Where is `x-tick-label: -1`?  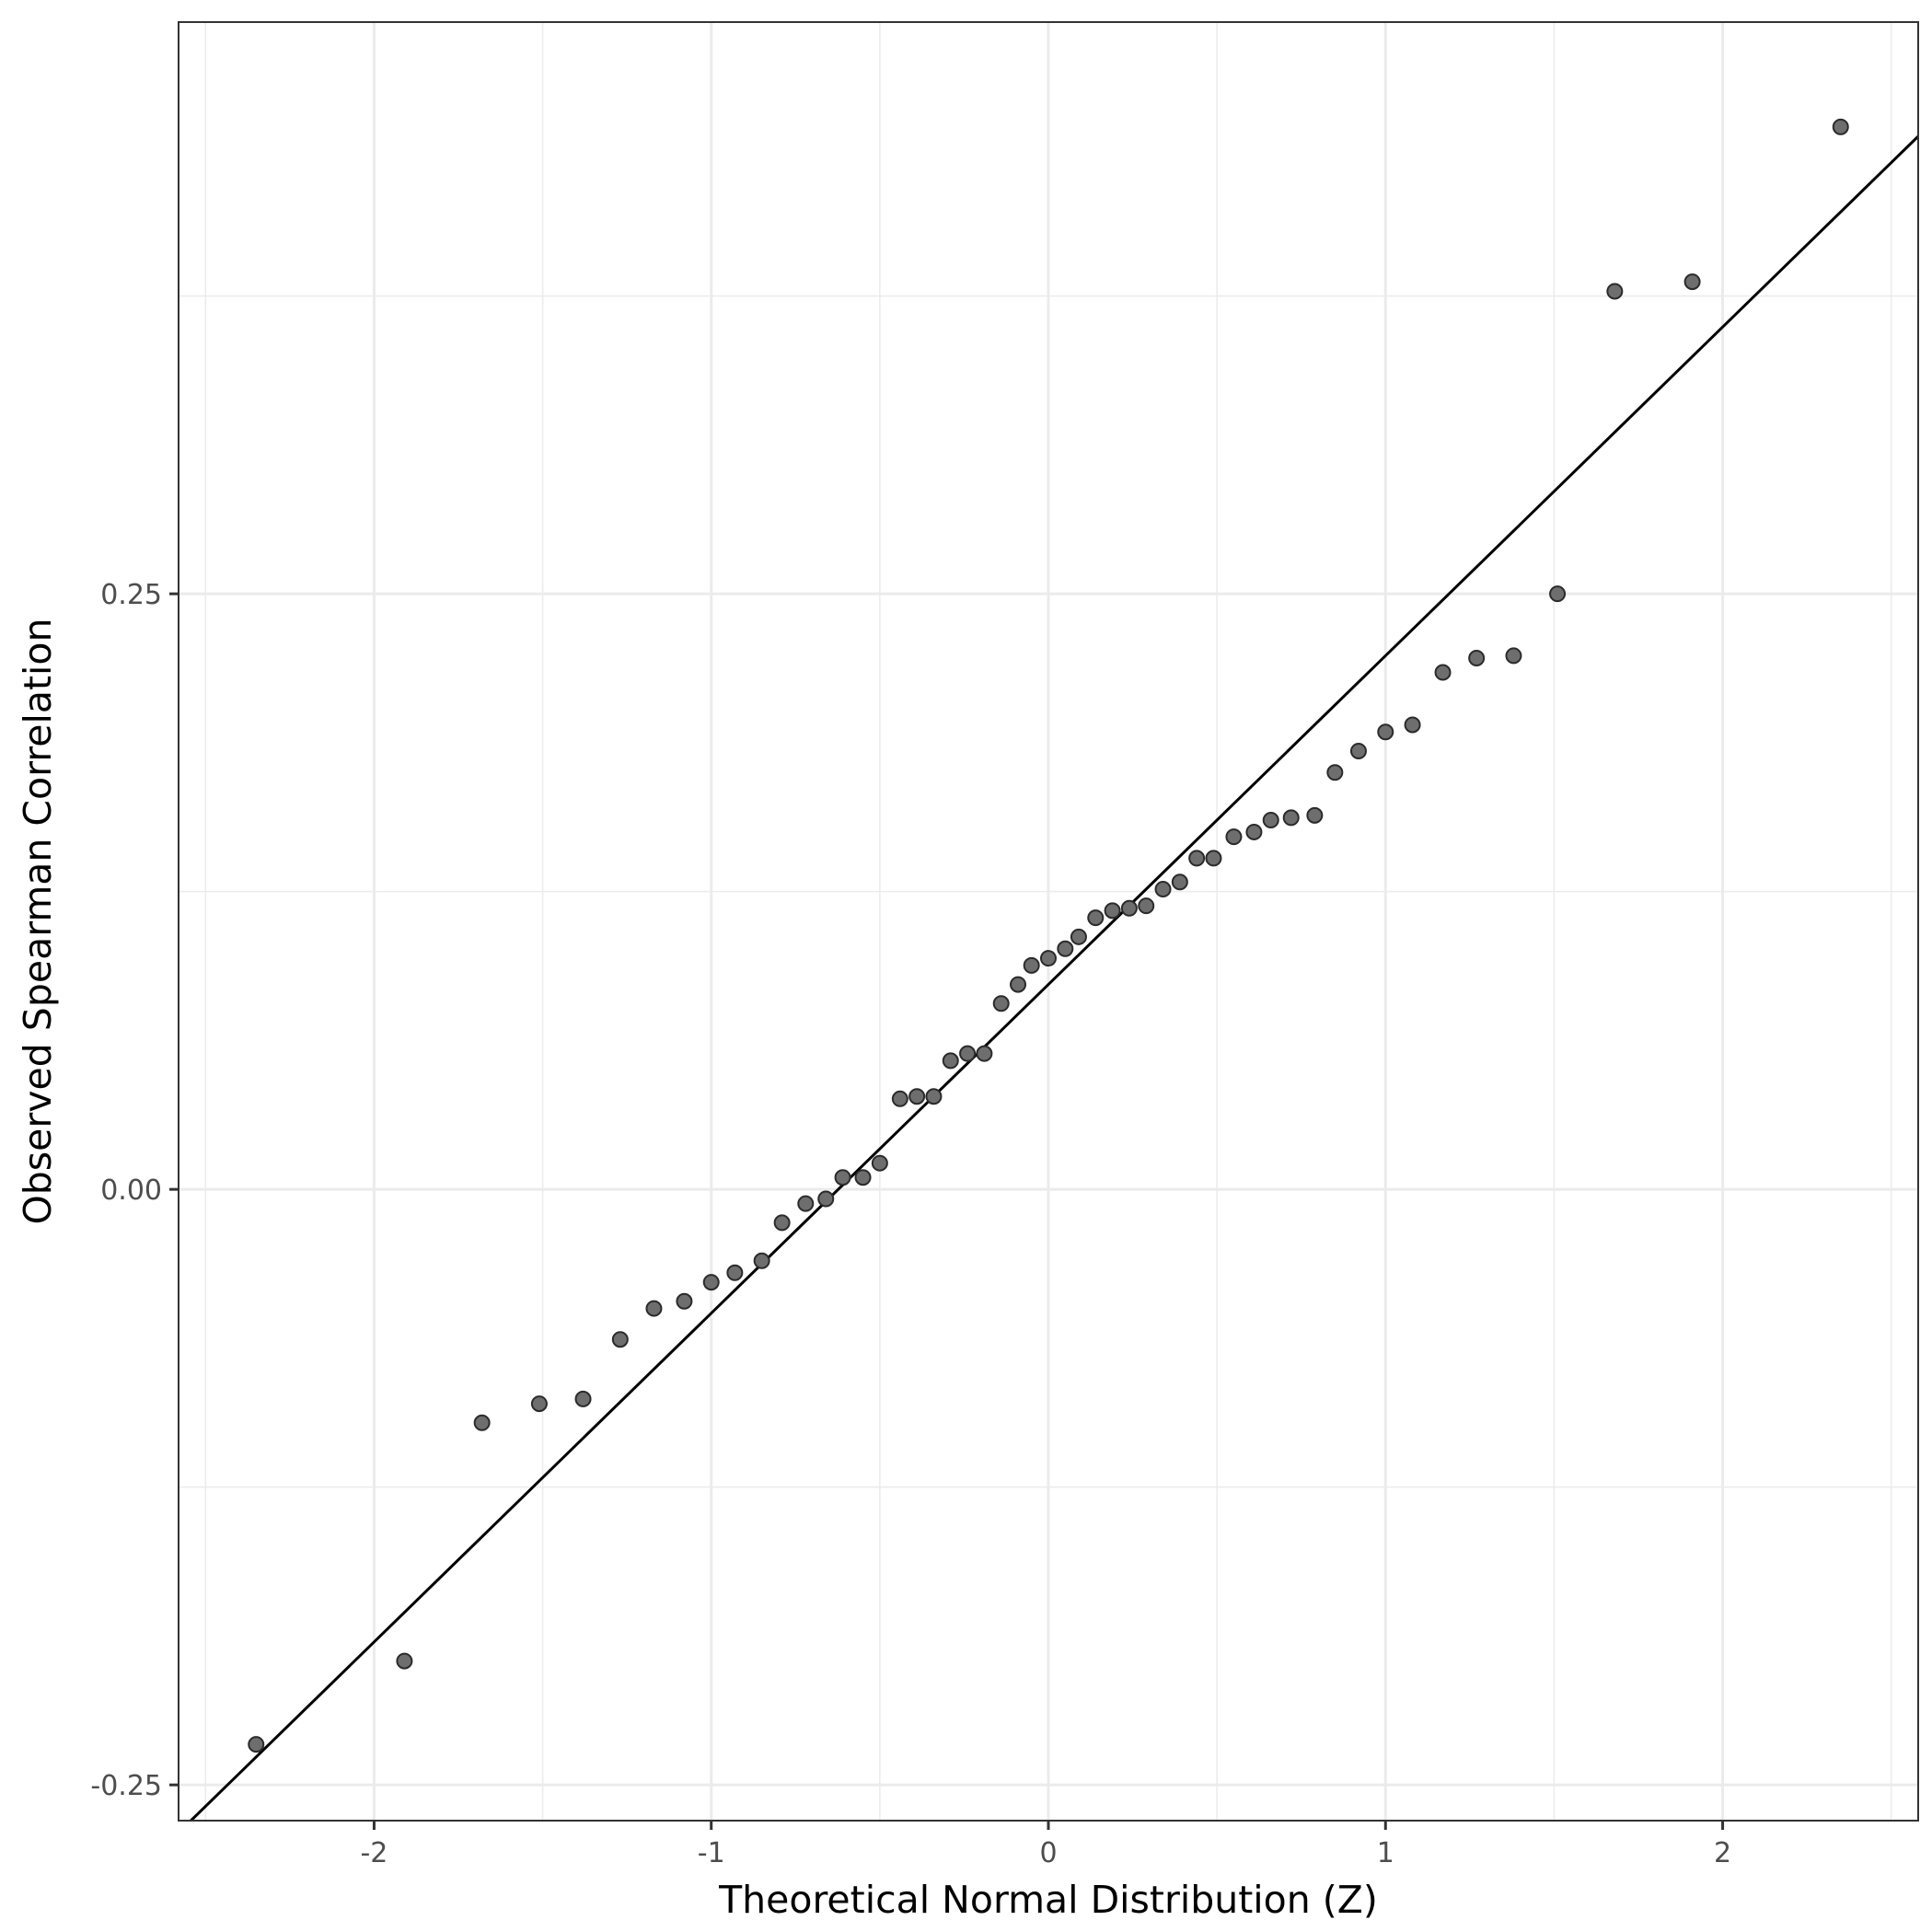
x-tick-label: -1 is located at coordinates (712, 1853).